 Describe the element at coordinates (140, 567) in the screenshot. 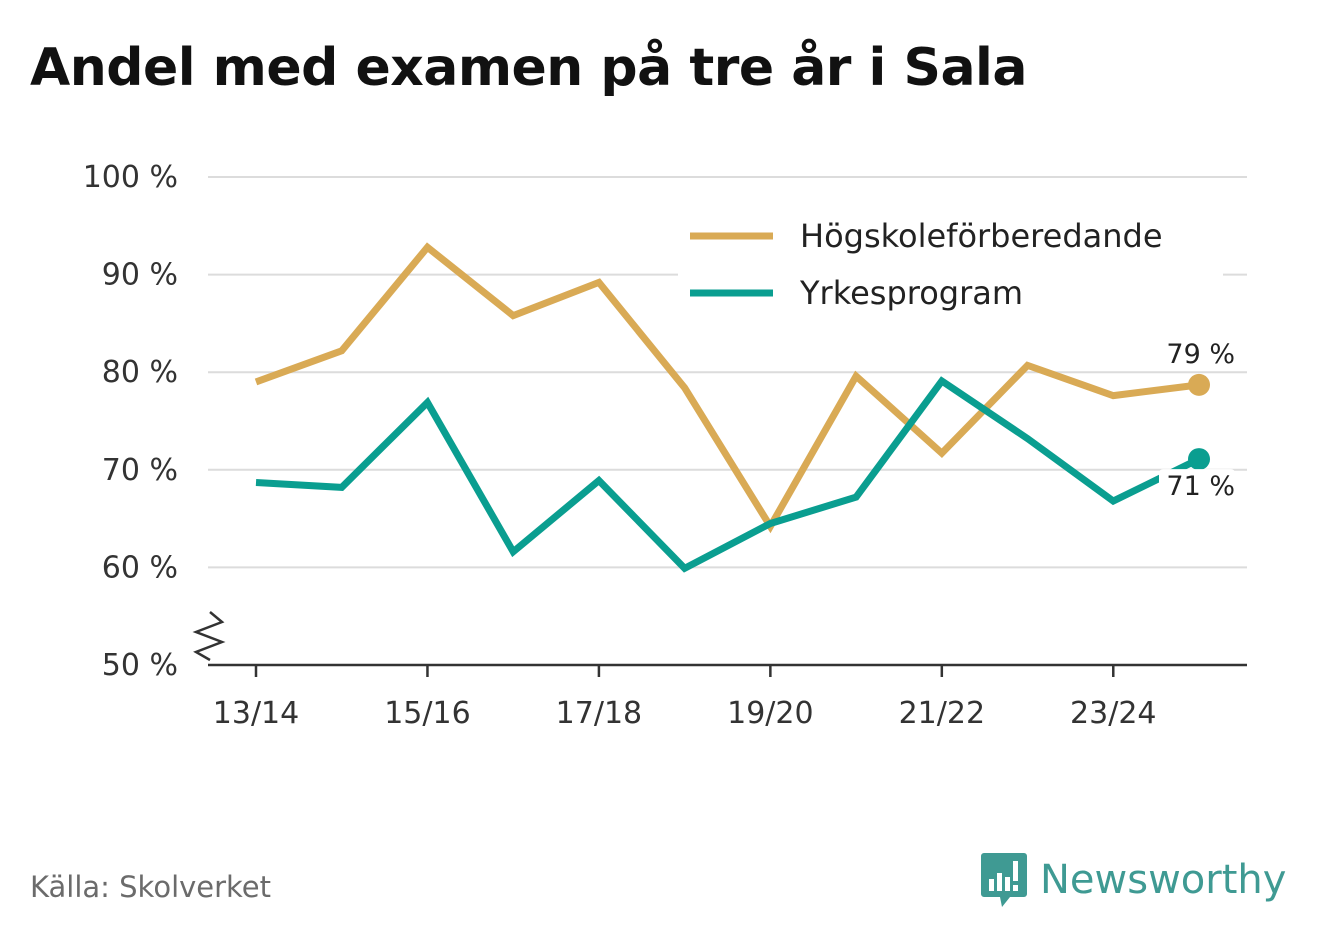

I see `y-tick-label: 60 %` at that location.